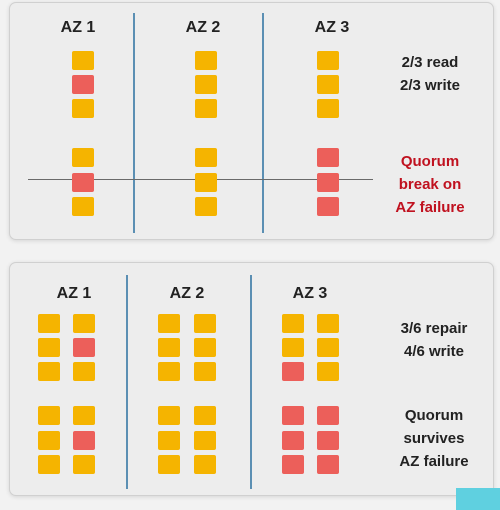 The image size is (500, 510). Describe the element at coordinates (434, 328) in the screenshot. I see `note-line: 3/6 repair` at that location.